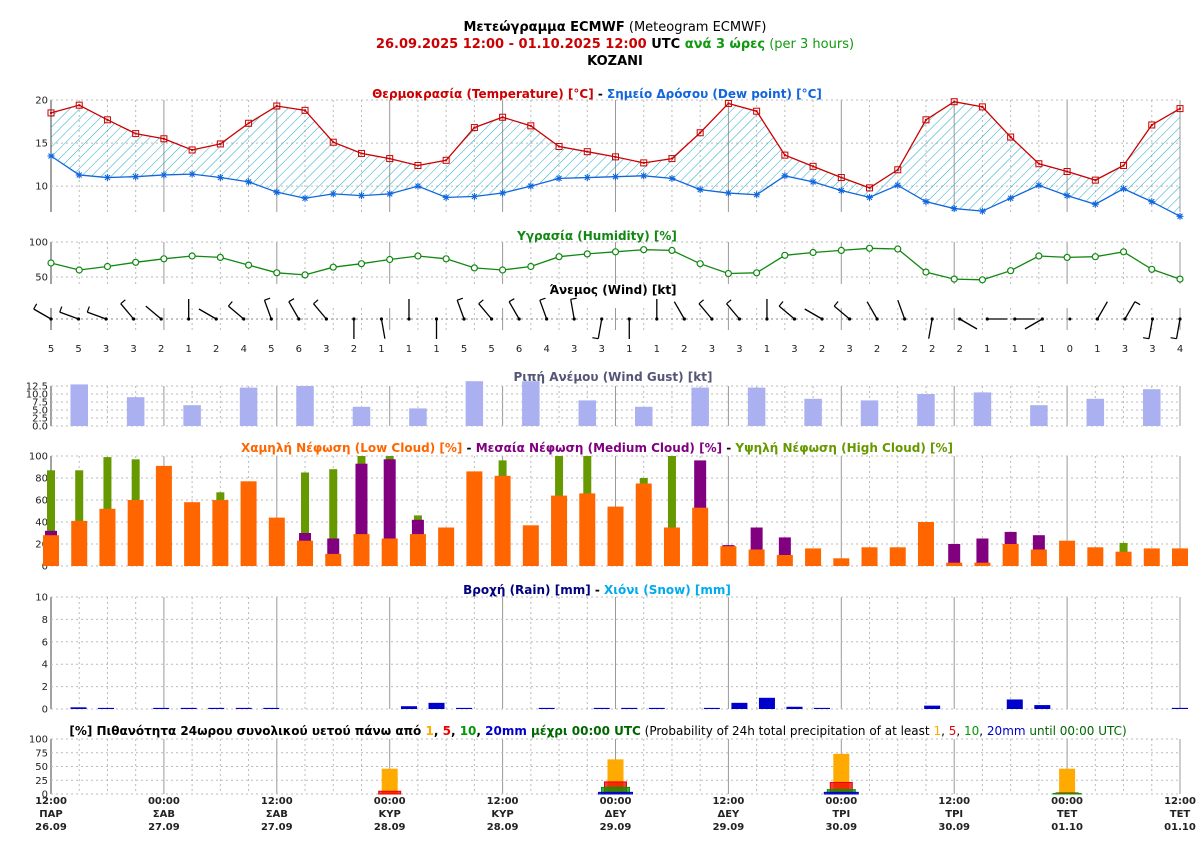 The image size is (1200, 851). Describe the element at coordinates (945, 731) in the screenshot. I see `prob-en-sep1: ,` at that location.